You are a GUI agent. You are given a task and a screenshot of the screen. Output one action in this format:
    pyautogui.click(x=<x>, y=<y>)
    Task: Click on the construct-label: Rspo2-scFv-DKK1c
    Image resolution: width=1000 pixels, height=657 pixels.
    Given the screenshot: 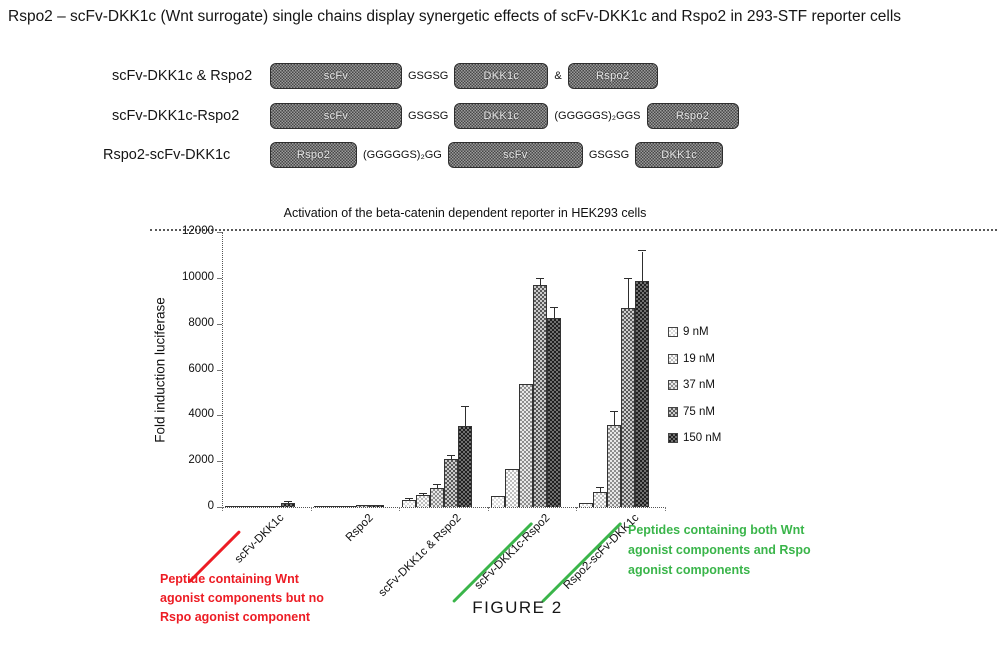 What is the action you would take?
    pyautogui.click(x=167, y=155)
    